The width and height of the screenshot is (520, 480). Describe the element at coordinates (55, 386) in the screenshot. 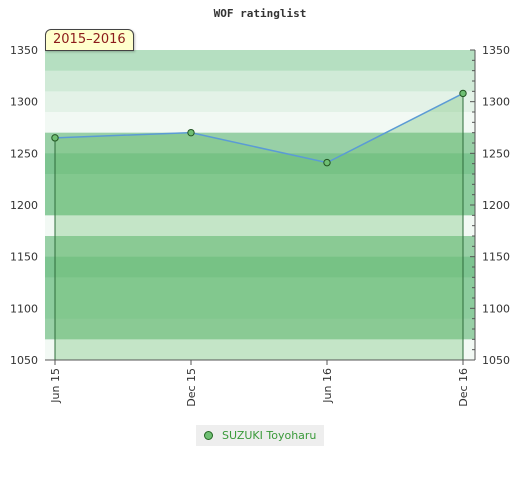

I see `x-tick-label: Jun 15` at that location.